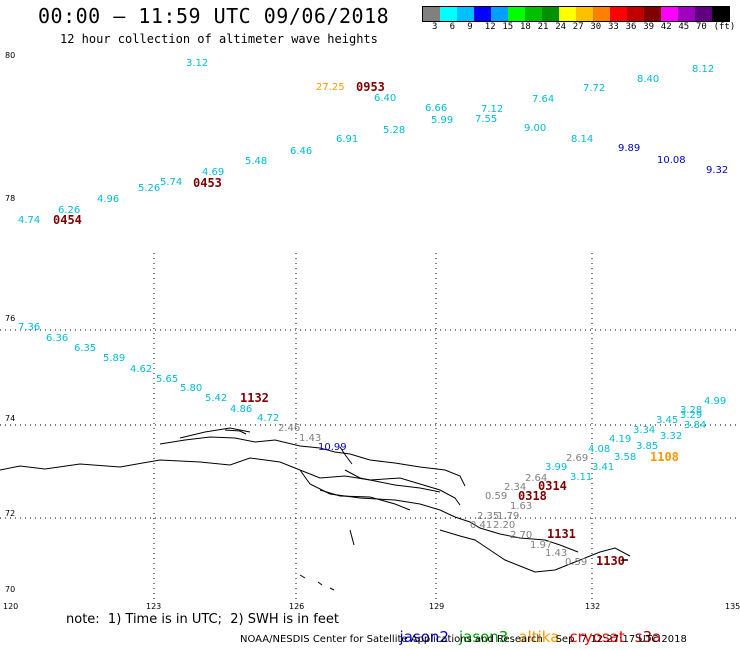  Describe the element at coordinates (543, 99) in the screenshot. I see `wave-height-value: 7.64` at that location.